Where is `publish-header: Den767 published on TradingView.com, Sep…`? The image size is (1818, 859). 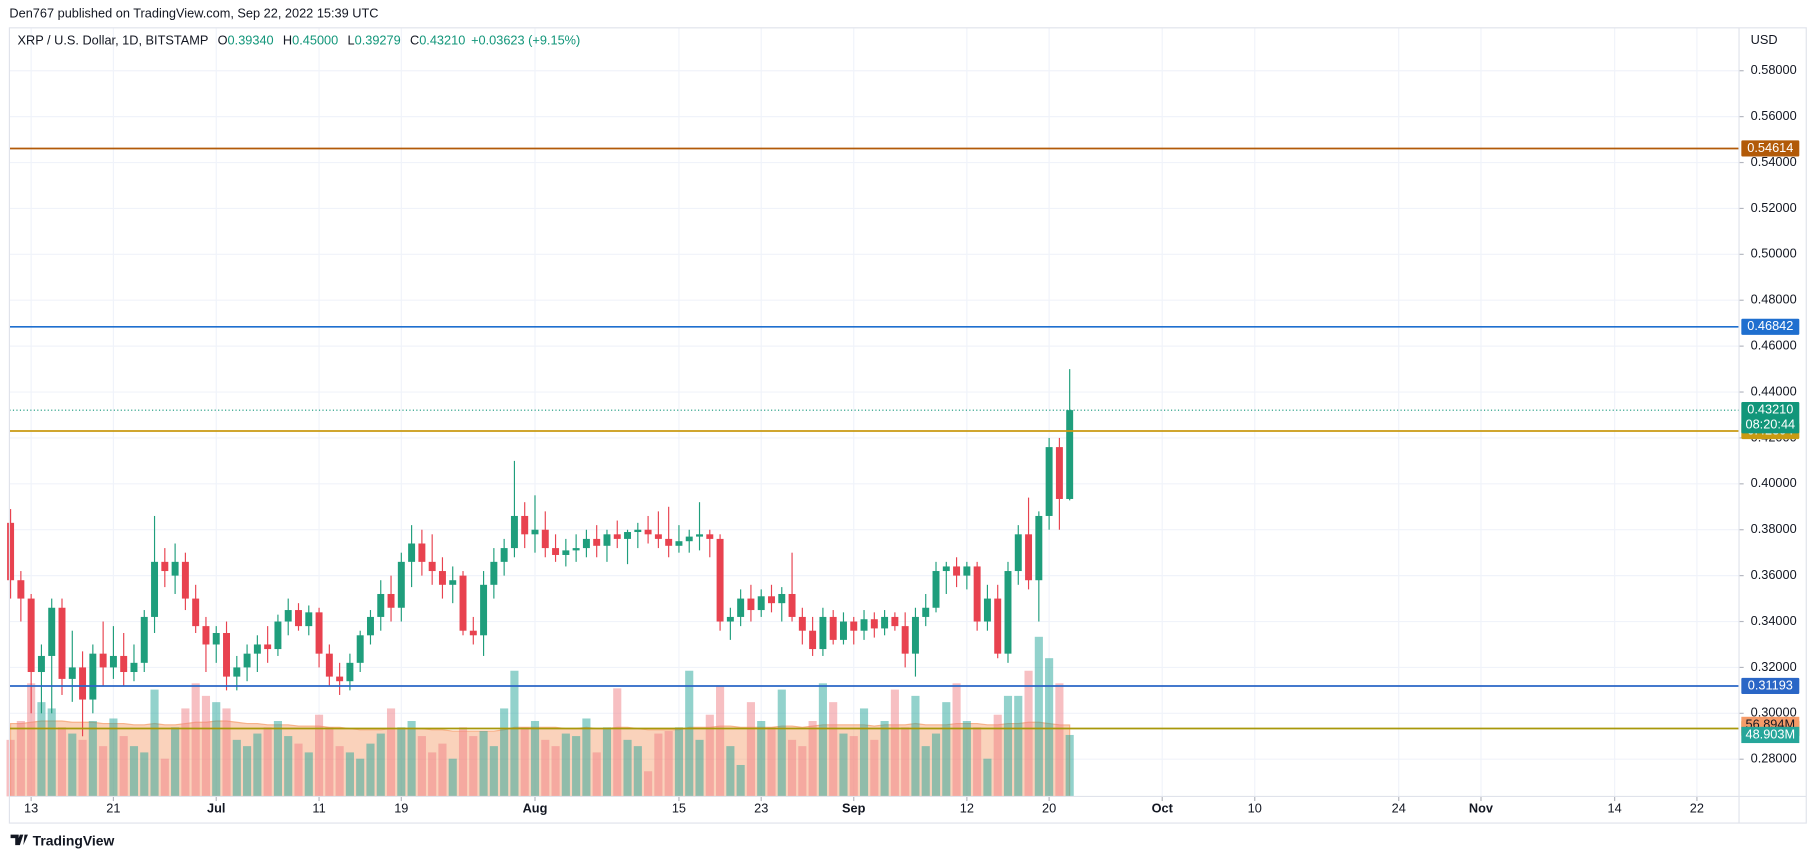
publish-header: Den767 published on TradingView.com, Sep… is located at coordinates (193, 12).